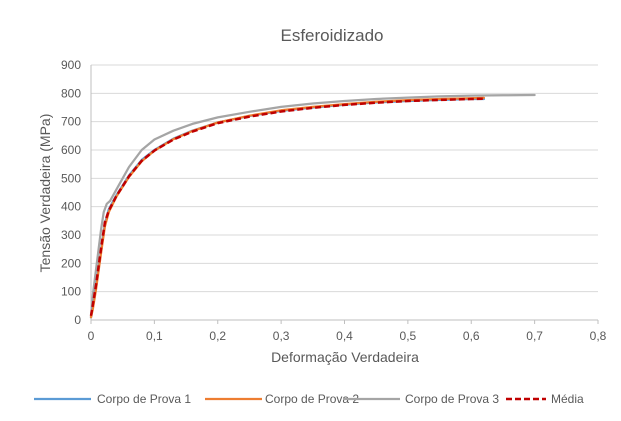  I want to click on x-tick-label: 0,5, so click(408, 336).